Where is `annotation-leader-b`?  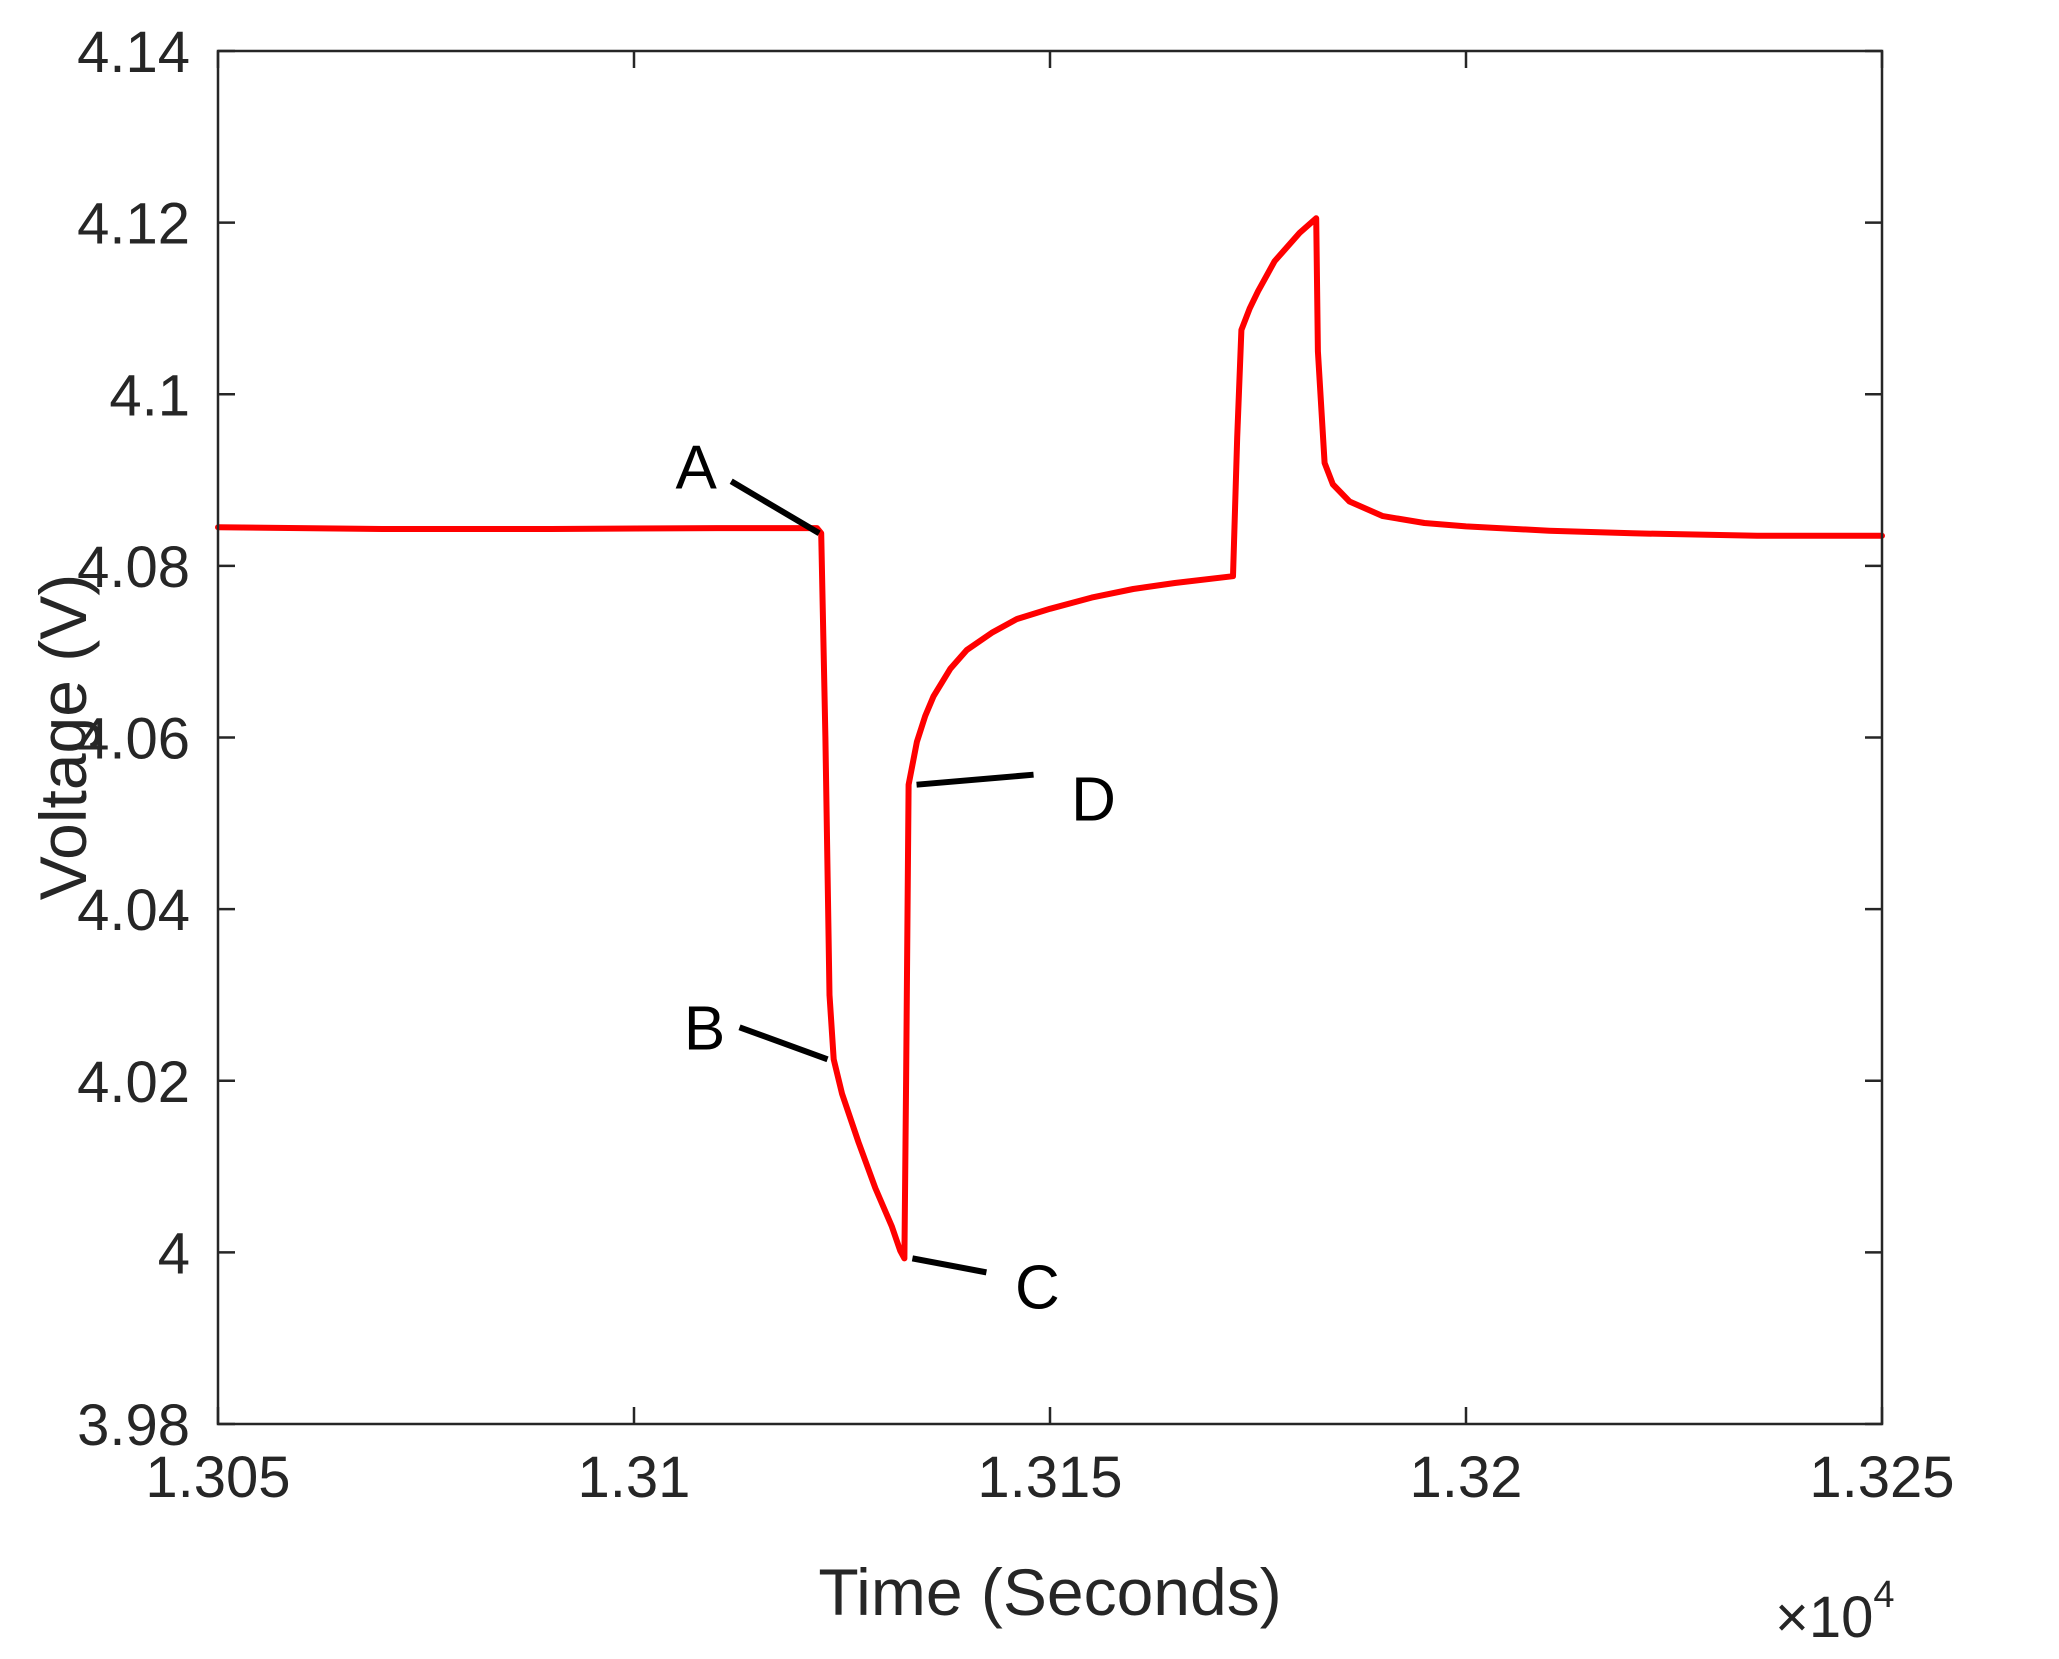 annotation-leader-b is located at coordinates (783, 1043).